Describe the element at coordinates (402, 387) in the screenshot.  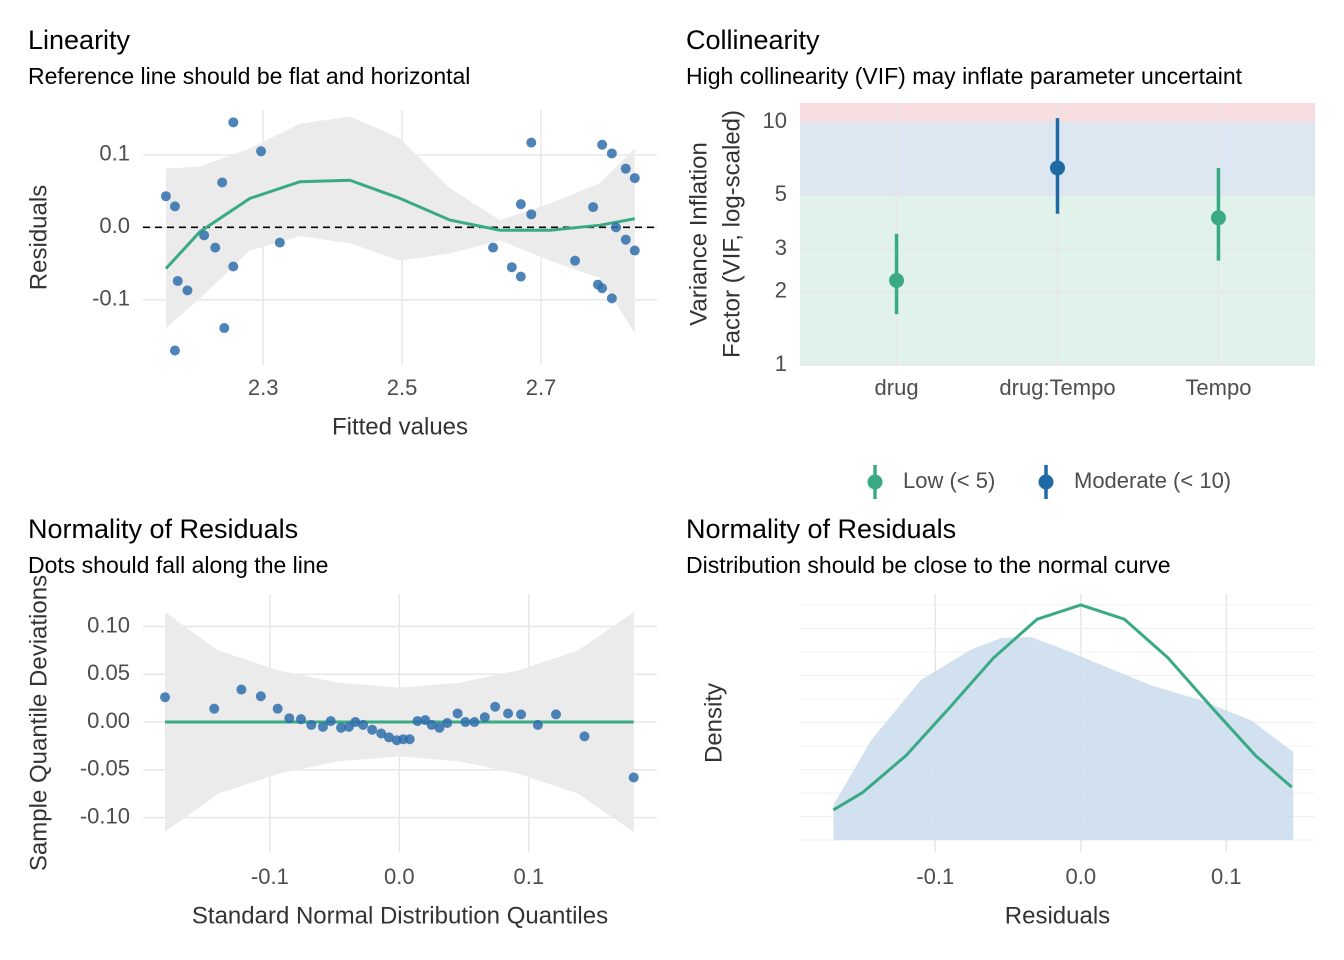
I see `x-tick-label: 2.5` at that location.